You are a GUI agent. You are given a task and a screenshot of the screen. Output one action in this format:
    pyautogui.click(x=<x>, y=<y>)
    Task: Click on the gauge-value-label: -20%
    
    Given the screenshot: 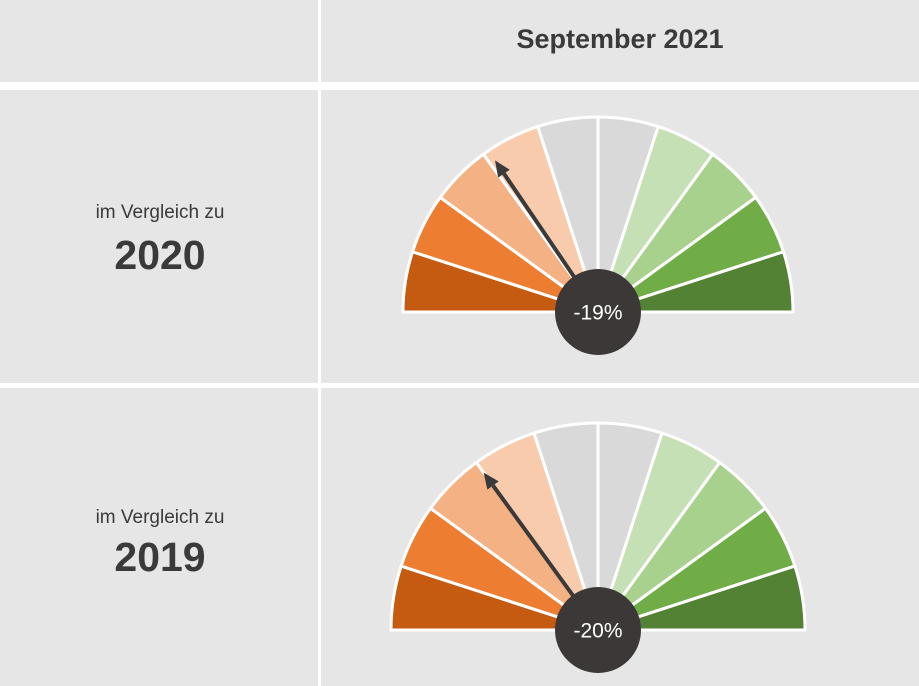 What is the action you would take?
    pyautogui.click(x=597, y=631)
    